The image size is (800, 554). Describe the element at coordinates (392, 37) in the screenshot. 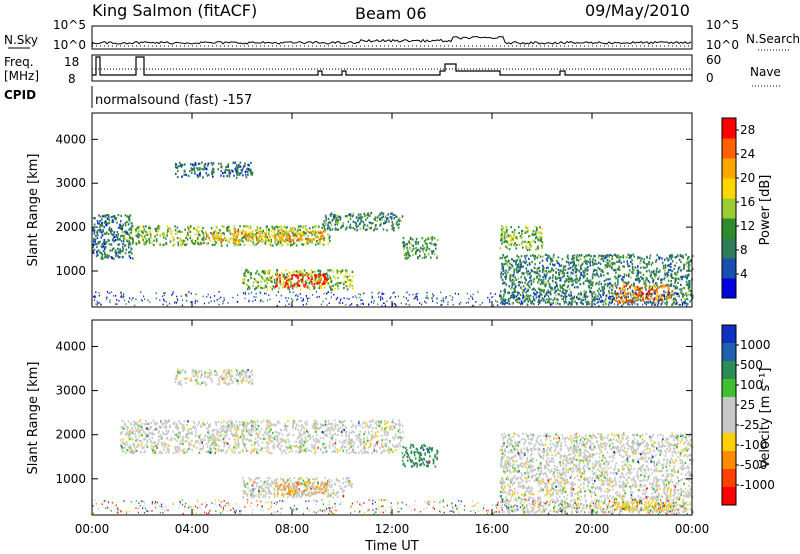

I see `noise-strip-frame` at that location.